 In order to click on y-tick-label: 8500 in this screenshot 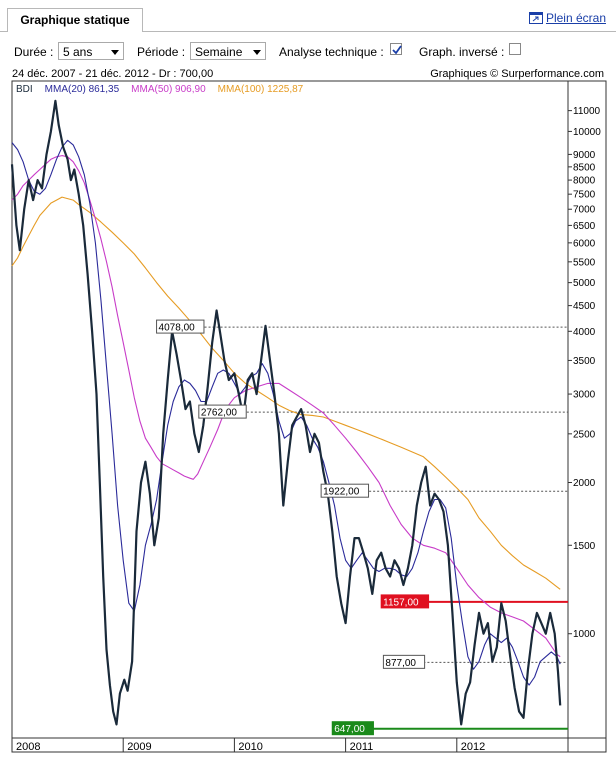, I will do `click(584, 167)`.